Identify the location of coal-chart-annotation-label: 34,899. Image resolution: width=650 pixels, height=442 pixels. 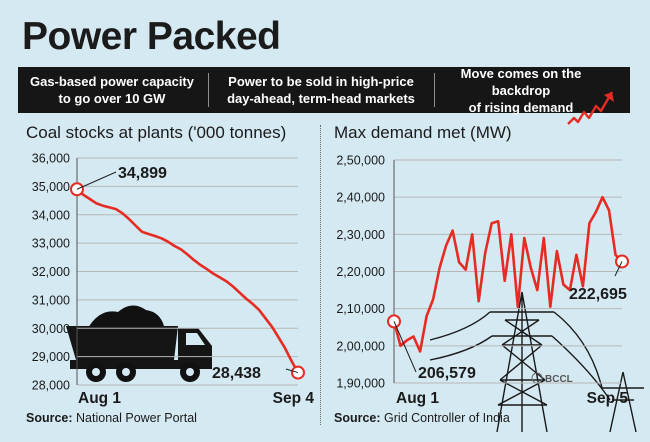
(142, 173).